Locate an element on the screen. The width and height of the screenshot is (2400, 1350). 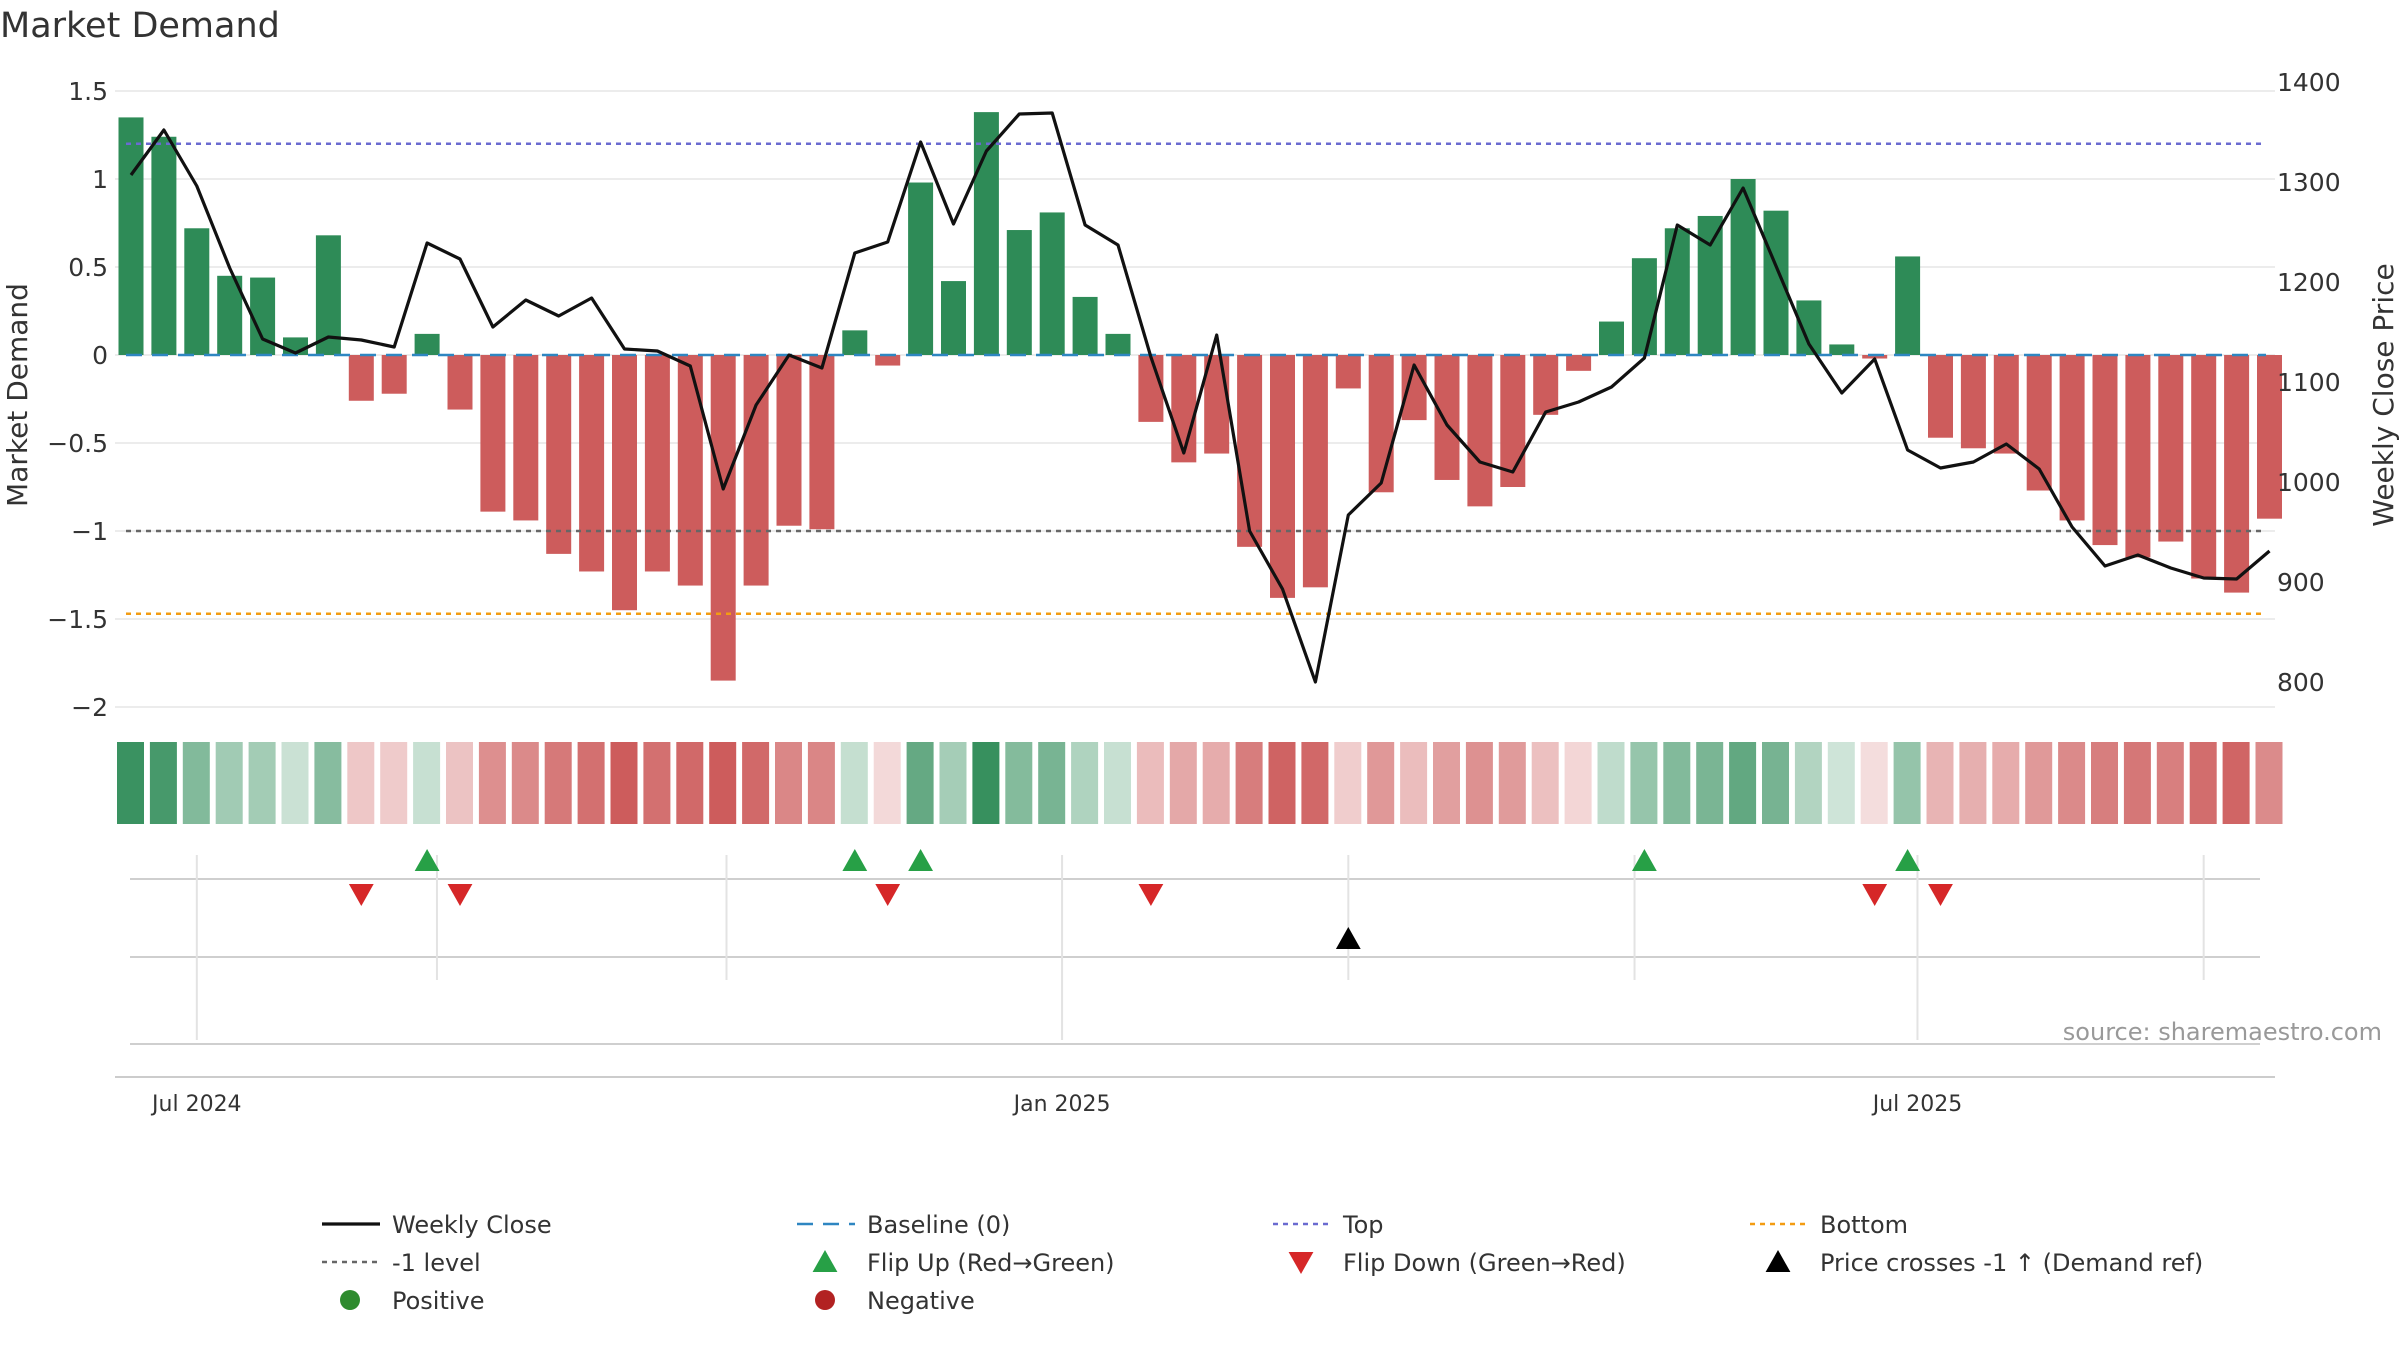
right-tick-label: 1300 is located at coordinates (2309, 182).